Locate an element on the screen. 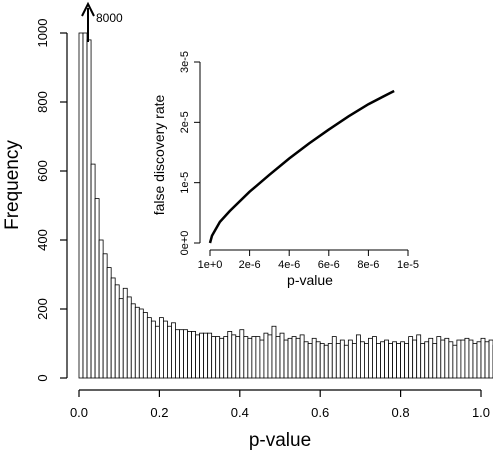 The image size is (493, 452). x-tick-label: 0.0 is located at coordinates (79, 412).